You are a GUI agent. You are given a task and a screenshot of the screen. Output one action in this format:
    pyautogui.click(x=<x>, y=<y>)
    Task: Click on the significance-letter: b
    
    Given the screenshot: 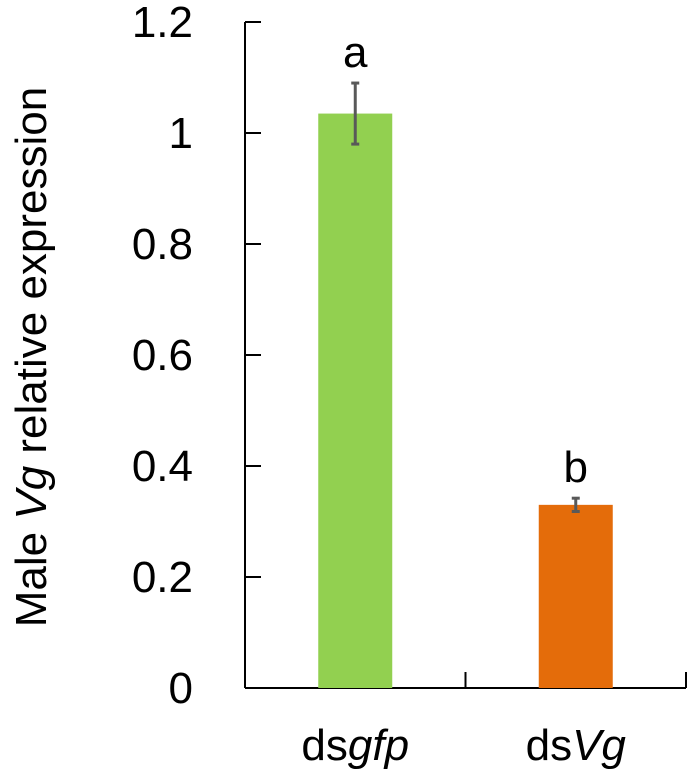 What is the action you would take?
    pyautogui.click(x=576, y=467)
    